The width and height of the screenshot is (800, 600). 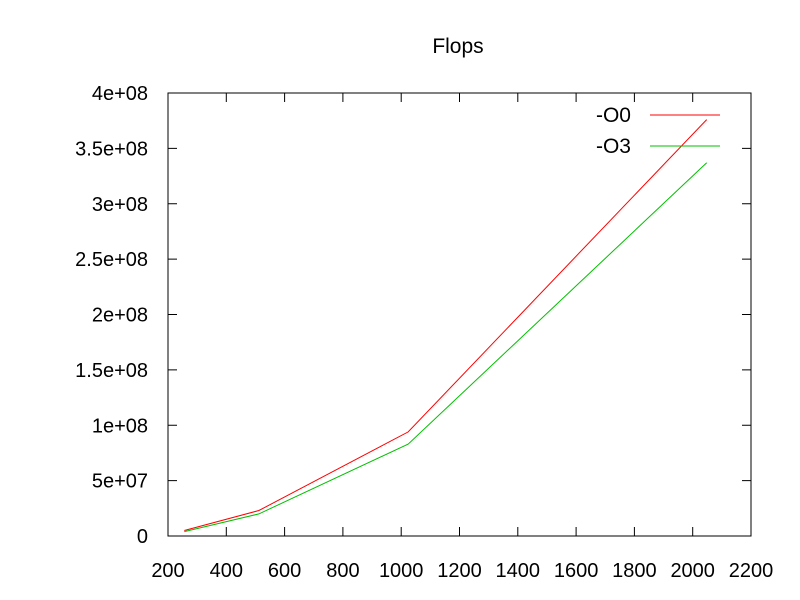 What do you see at coordinates (634, 571) in the screenshot?
I see `x-tick-label: 1800` at bounding box center [634, 571].